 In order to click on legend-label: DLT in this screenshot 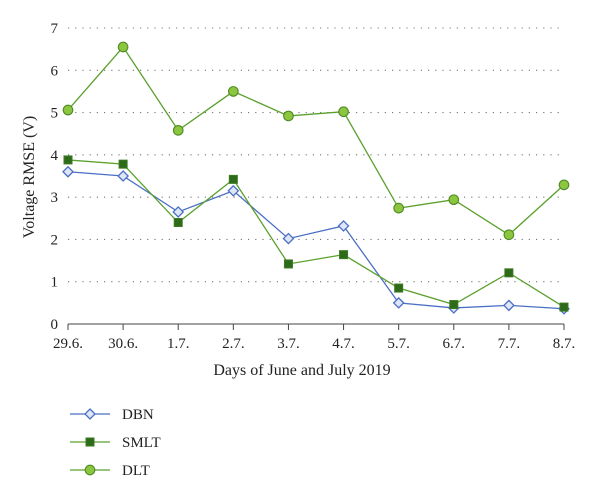, I will do `click(136, 471)`.